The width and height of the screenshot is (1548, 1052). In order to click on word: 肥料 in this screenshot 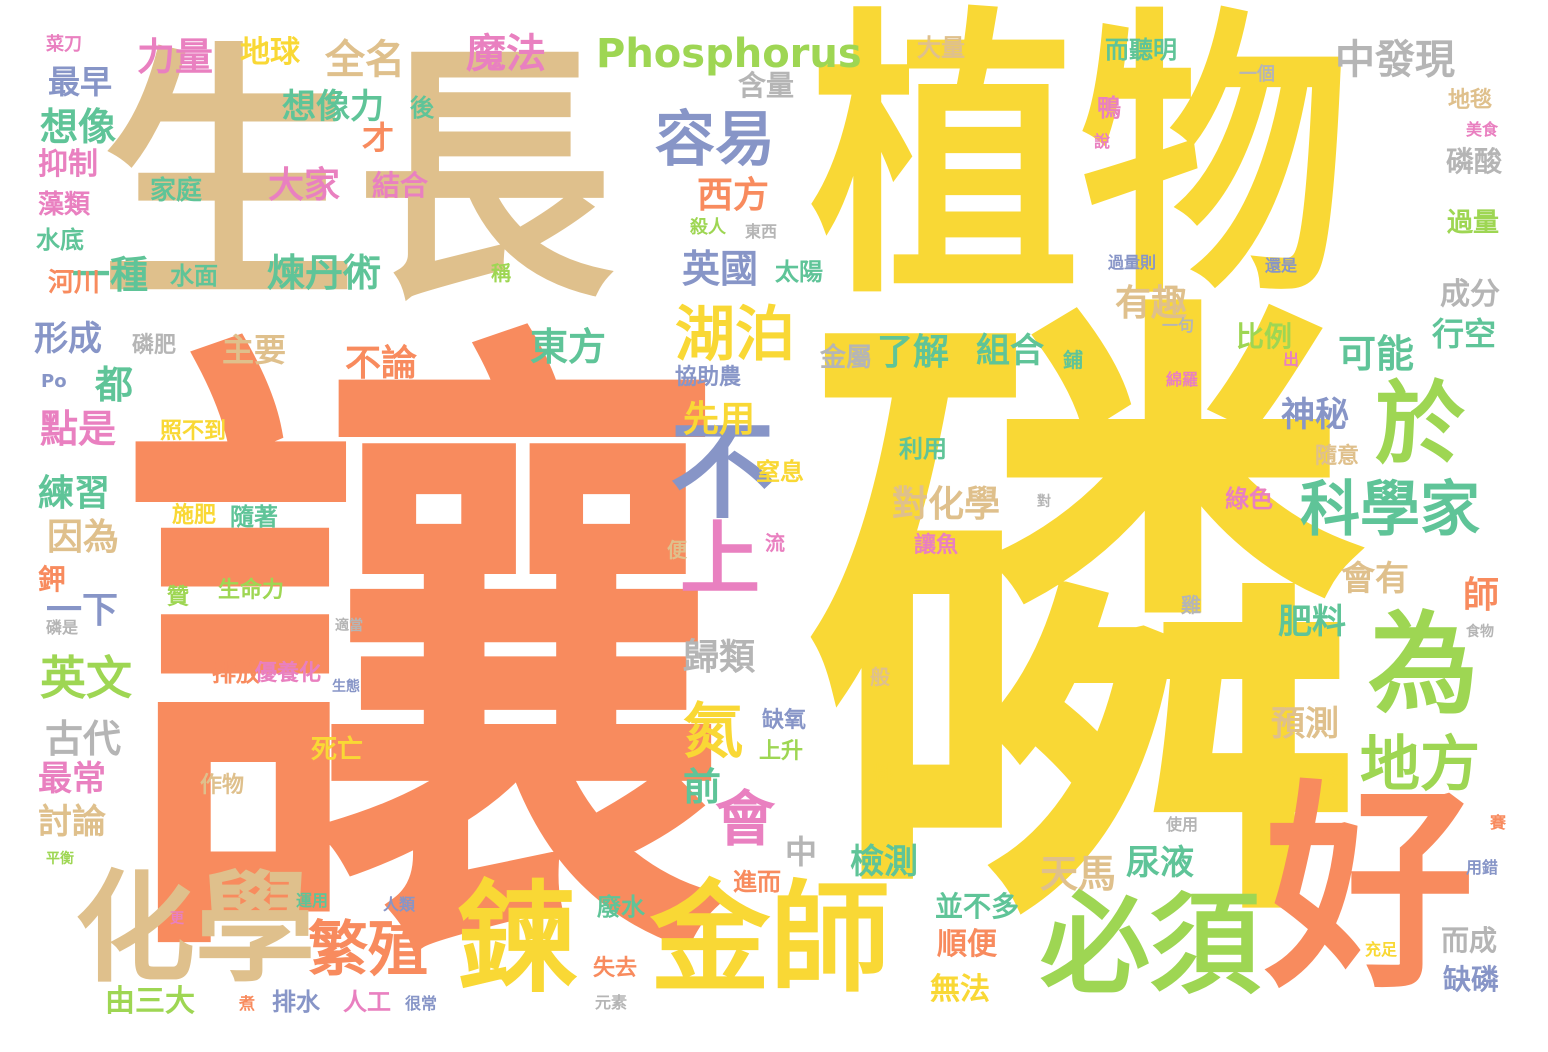, I will do `click(1312, 622)`.